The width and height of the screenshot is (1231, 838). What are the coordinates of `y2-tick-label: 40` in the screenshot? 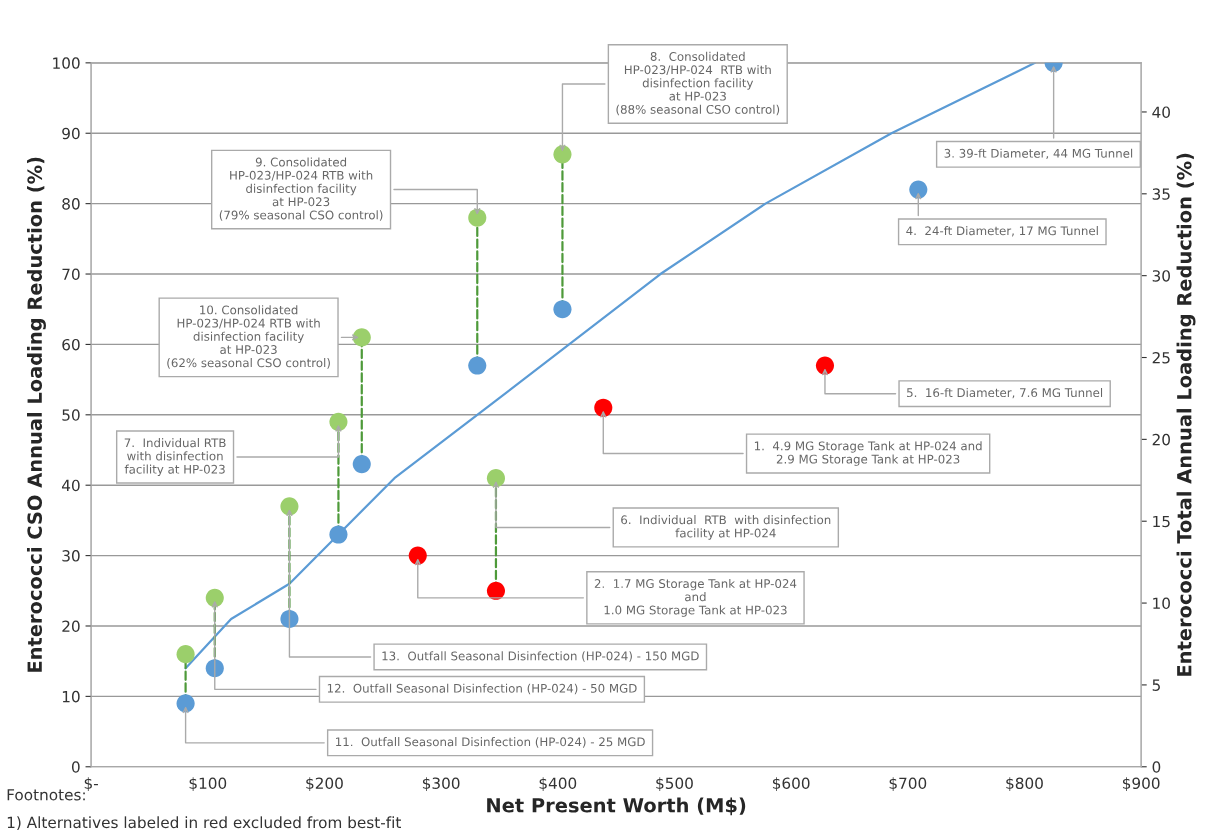 It's located at (1161, 112).